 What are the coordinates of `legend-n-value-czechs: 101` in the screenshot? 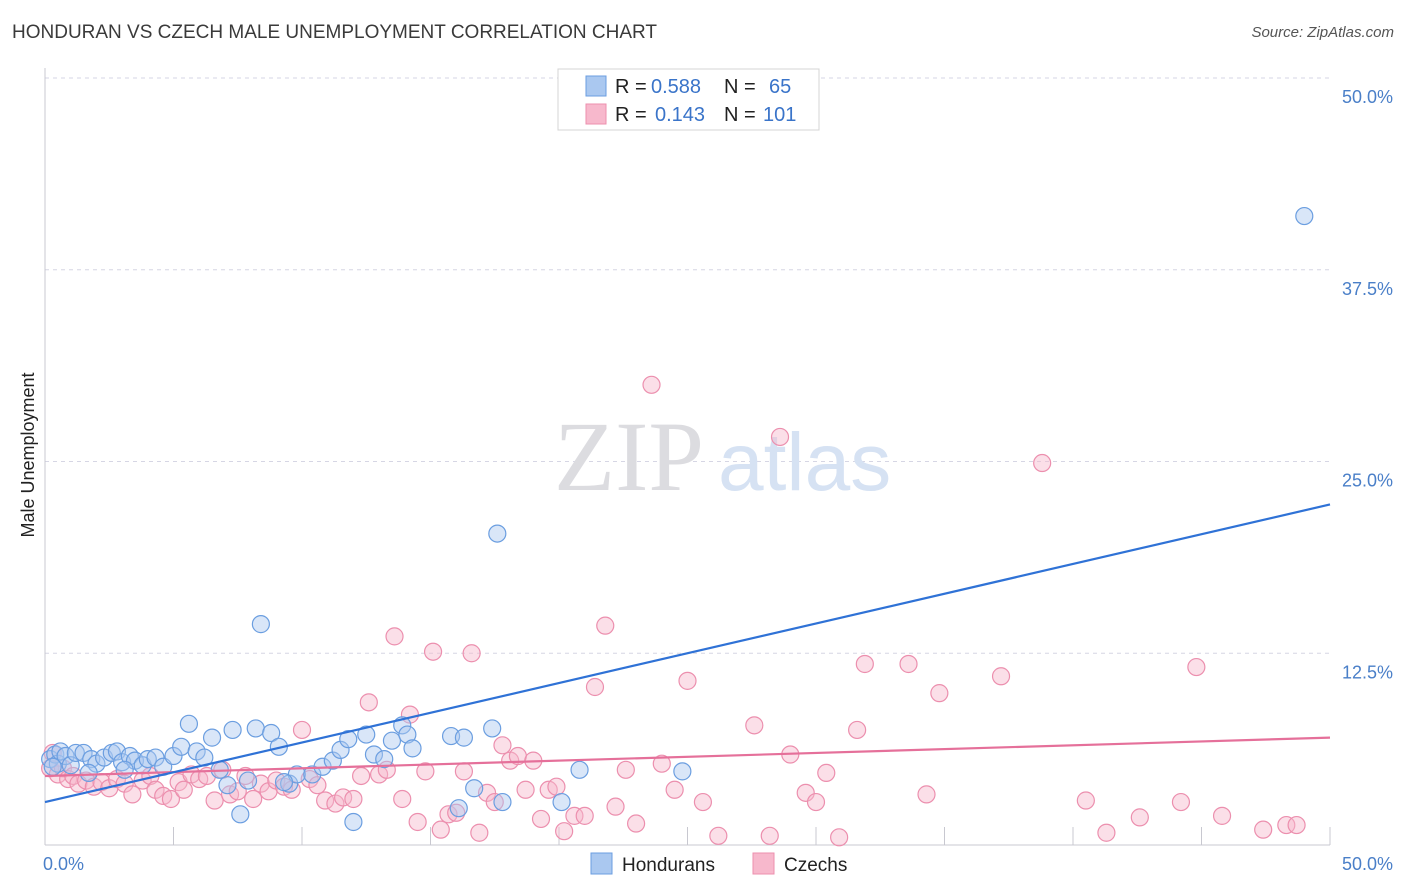 It's located at (779, 115).